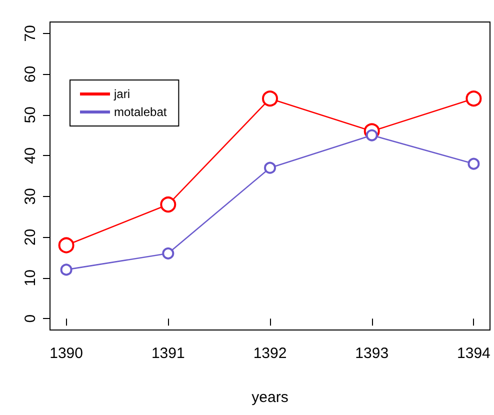  Describe the element at coordinates (30, 74) in the screenshot. I see `y-tick-label: 60` at that location.